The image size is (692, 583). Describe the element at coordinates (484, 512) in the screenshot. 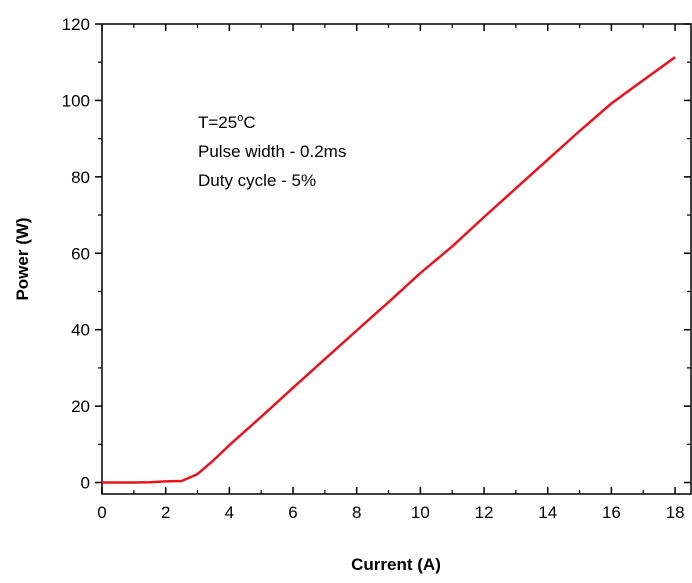

I see `x-tick-label: 12` at that location.